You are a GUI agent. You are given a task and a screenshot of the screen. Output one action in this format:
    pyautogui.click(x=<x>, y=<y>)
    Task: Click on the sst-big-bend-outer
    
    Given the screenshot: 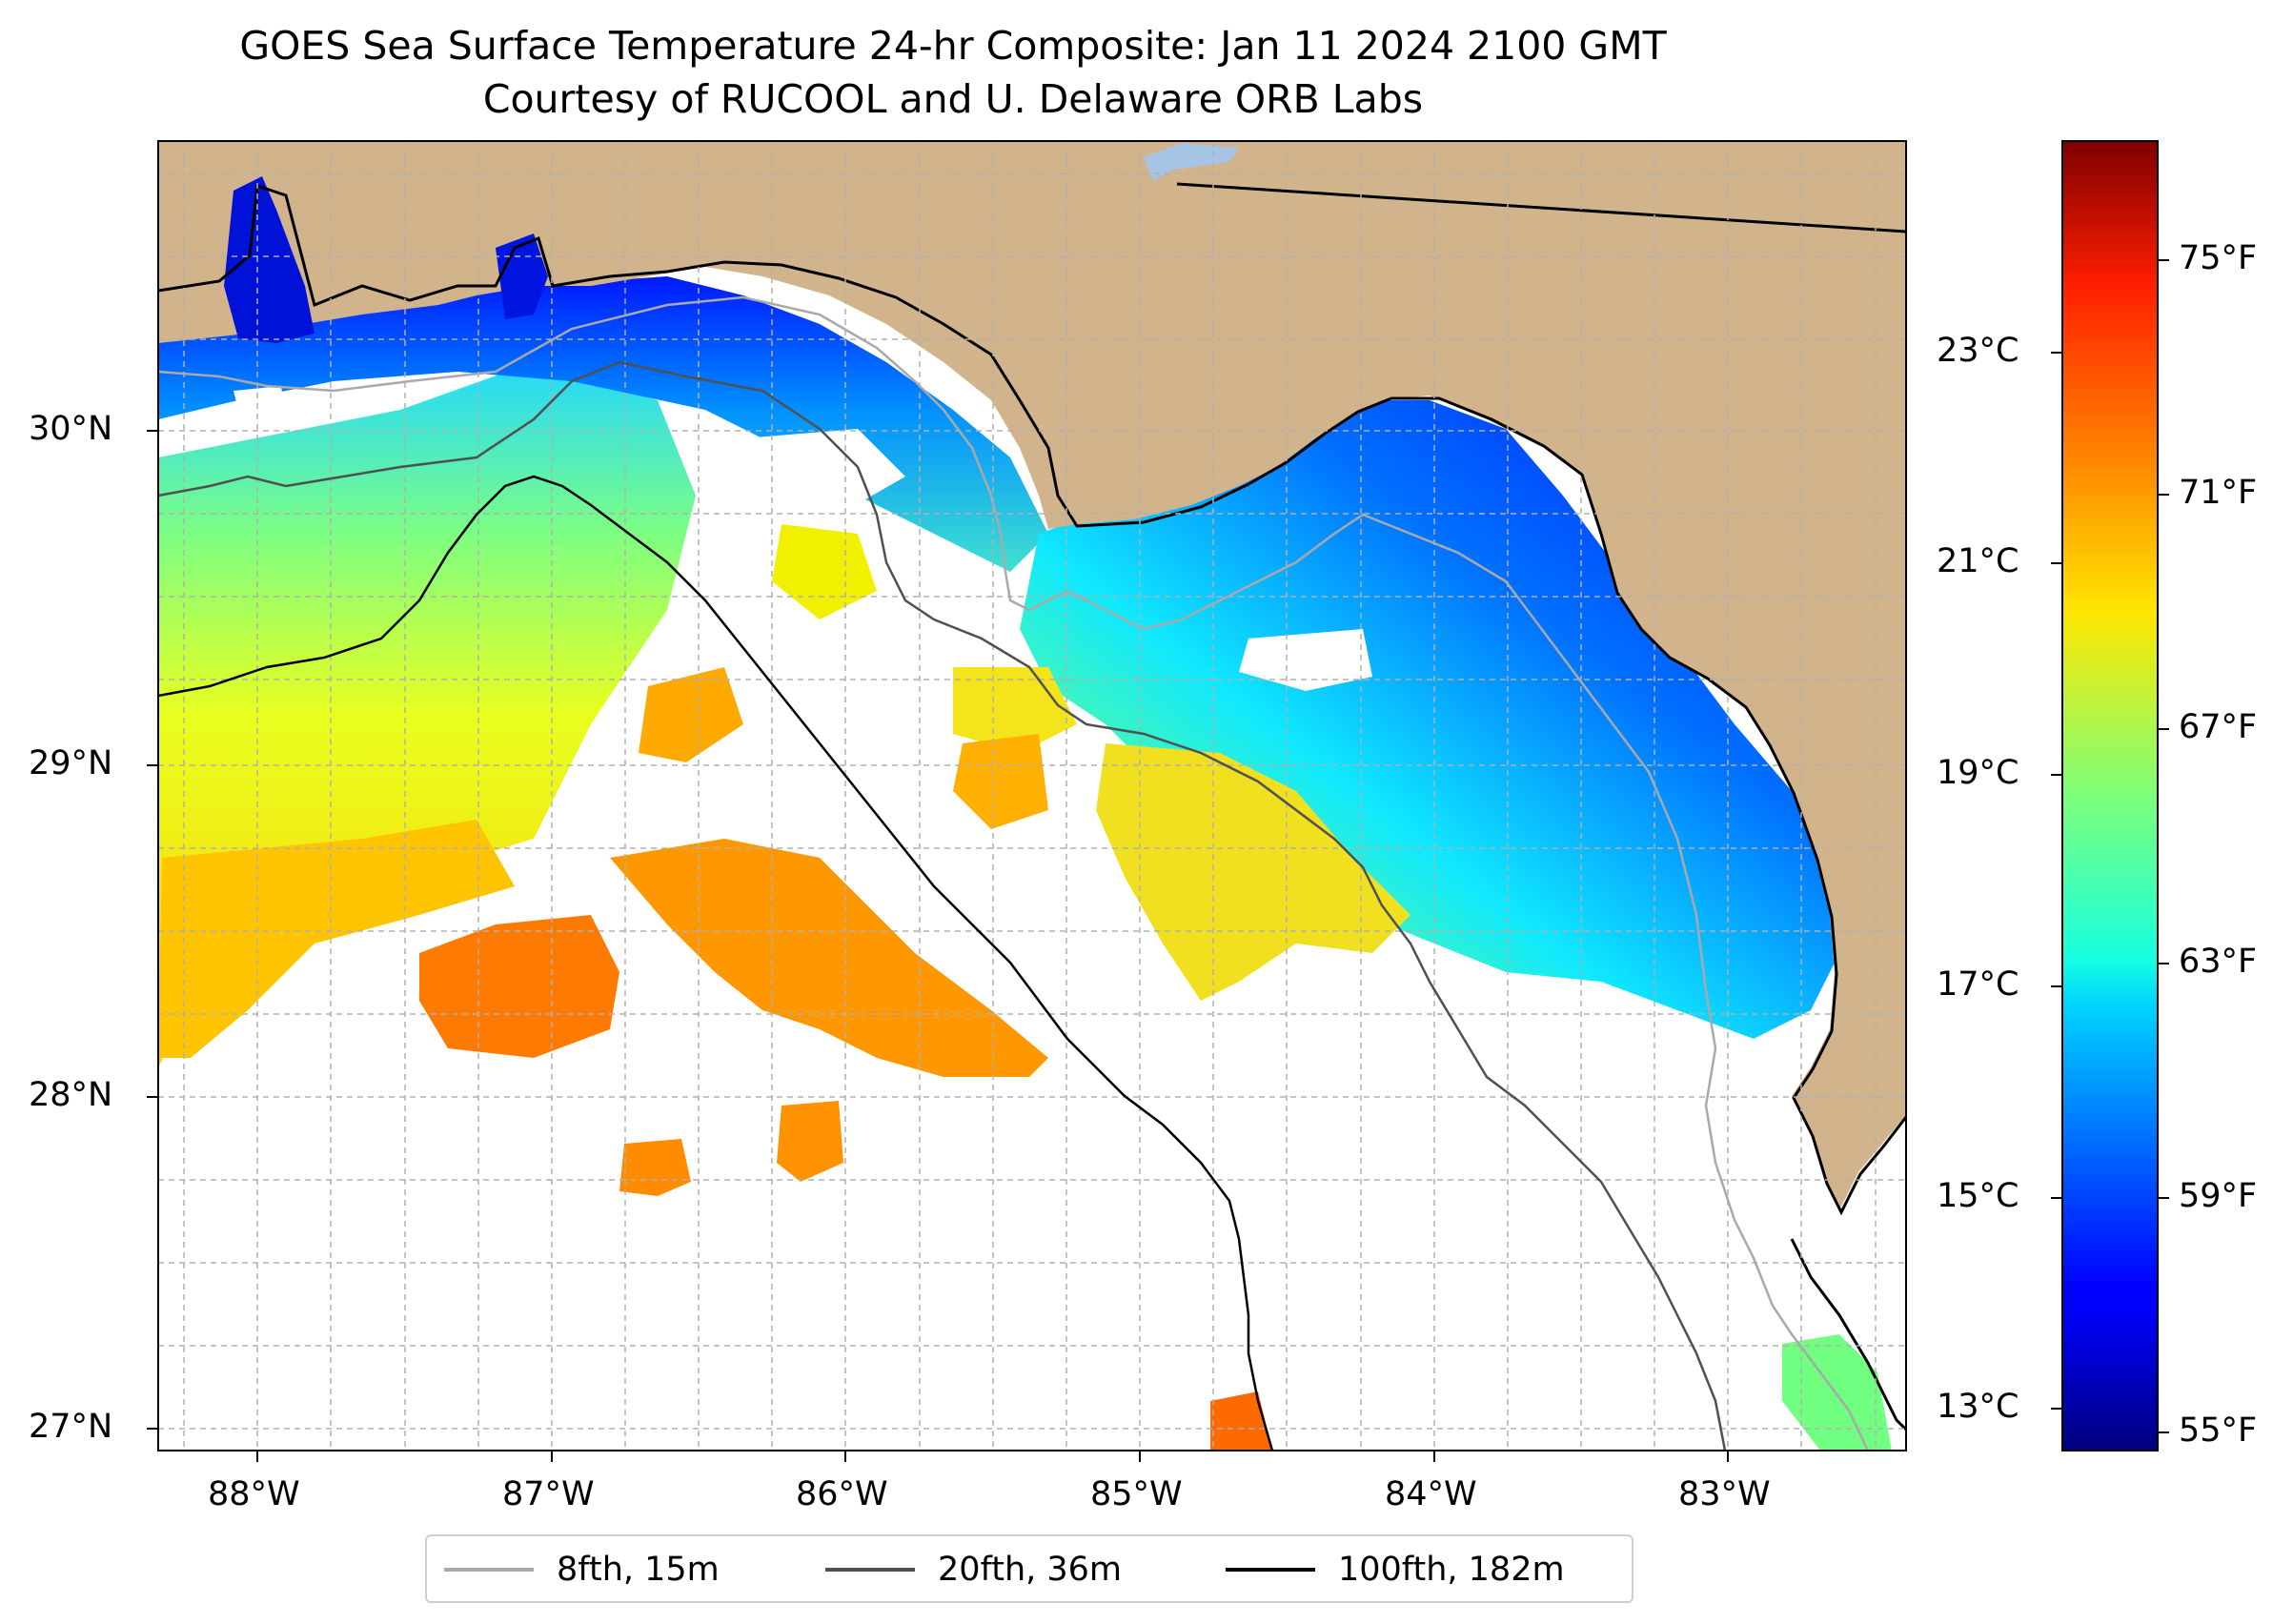 What is the action you would take?
    pyautogui.click(x=1253, y=872)
    